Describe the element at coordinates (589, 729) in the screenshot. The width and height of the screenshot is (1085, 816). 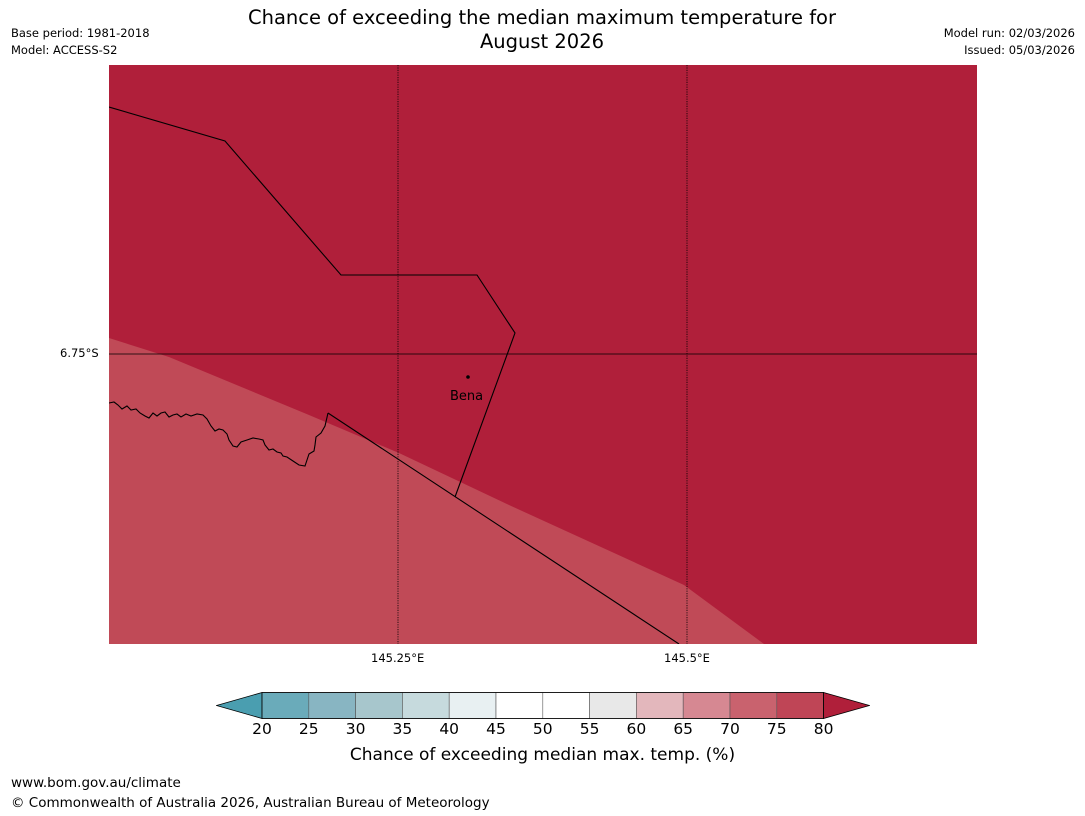
I see `colorbar-tick-label: 55` at that location.